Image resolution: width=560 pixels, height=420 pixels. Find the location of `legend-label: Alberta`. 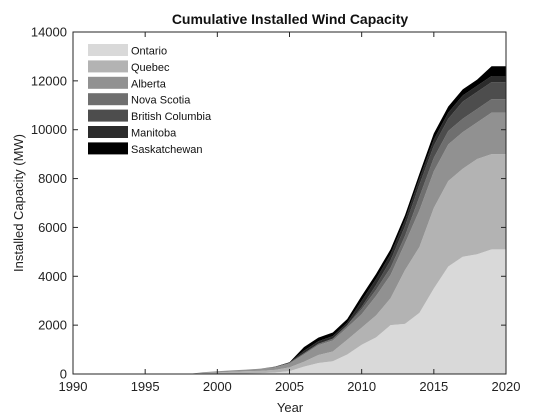

legend-label: Alberta is located at coordinates (149, 84).